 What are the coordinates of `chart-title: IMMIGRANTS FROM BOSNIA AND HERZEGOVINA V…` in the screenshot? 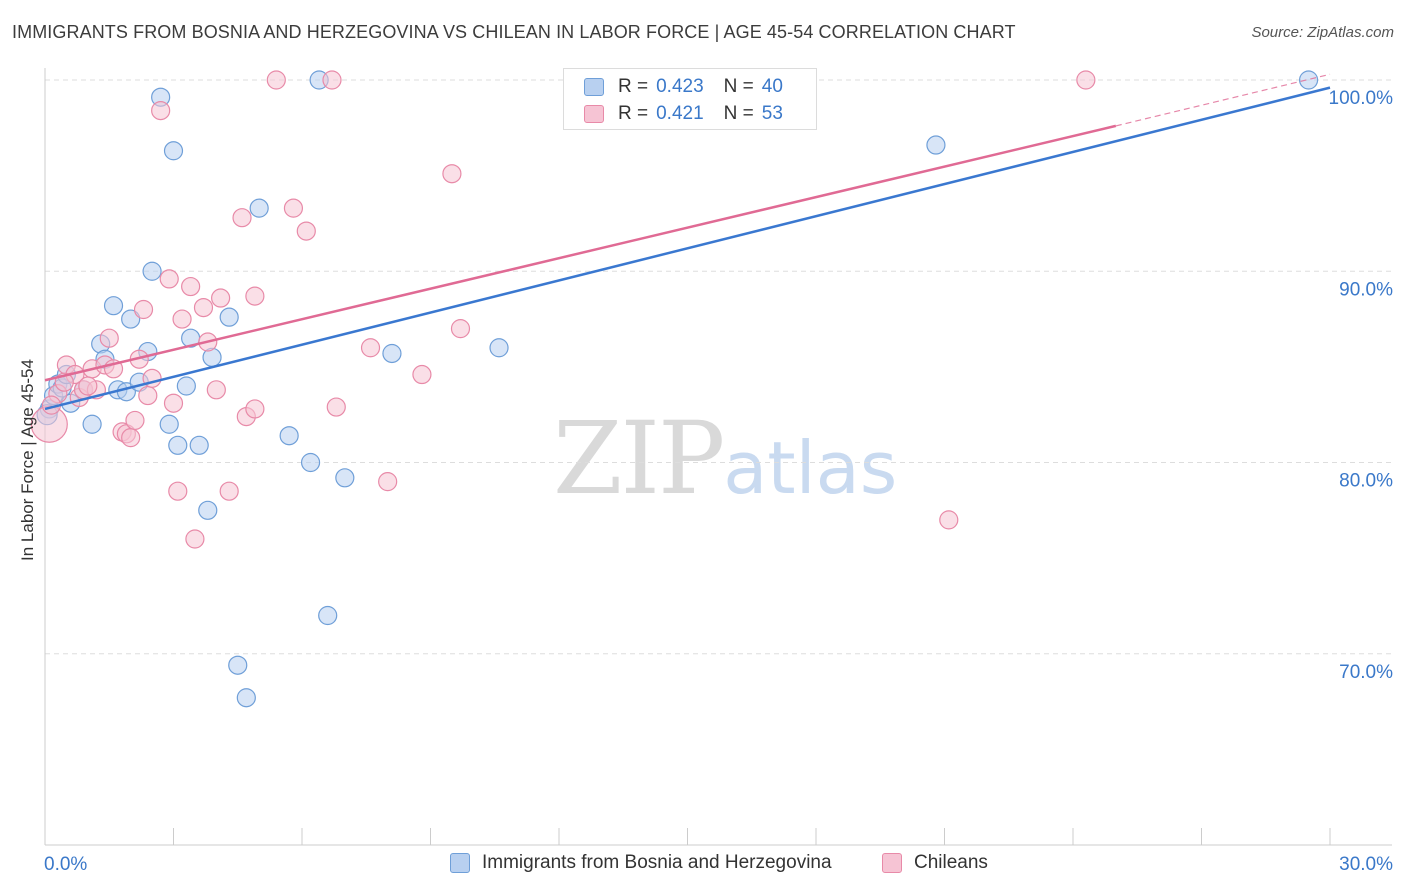 It's located at (514, 32).